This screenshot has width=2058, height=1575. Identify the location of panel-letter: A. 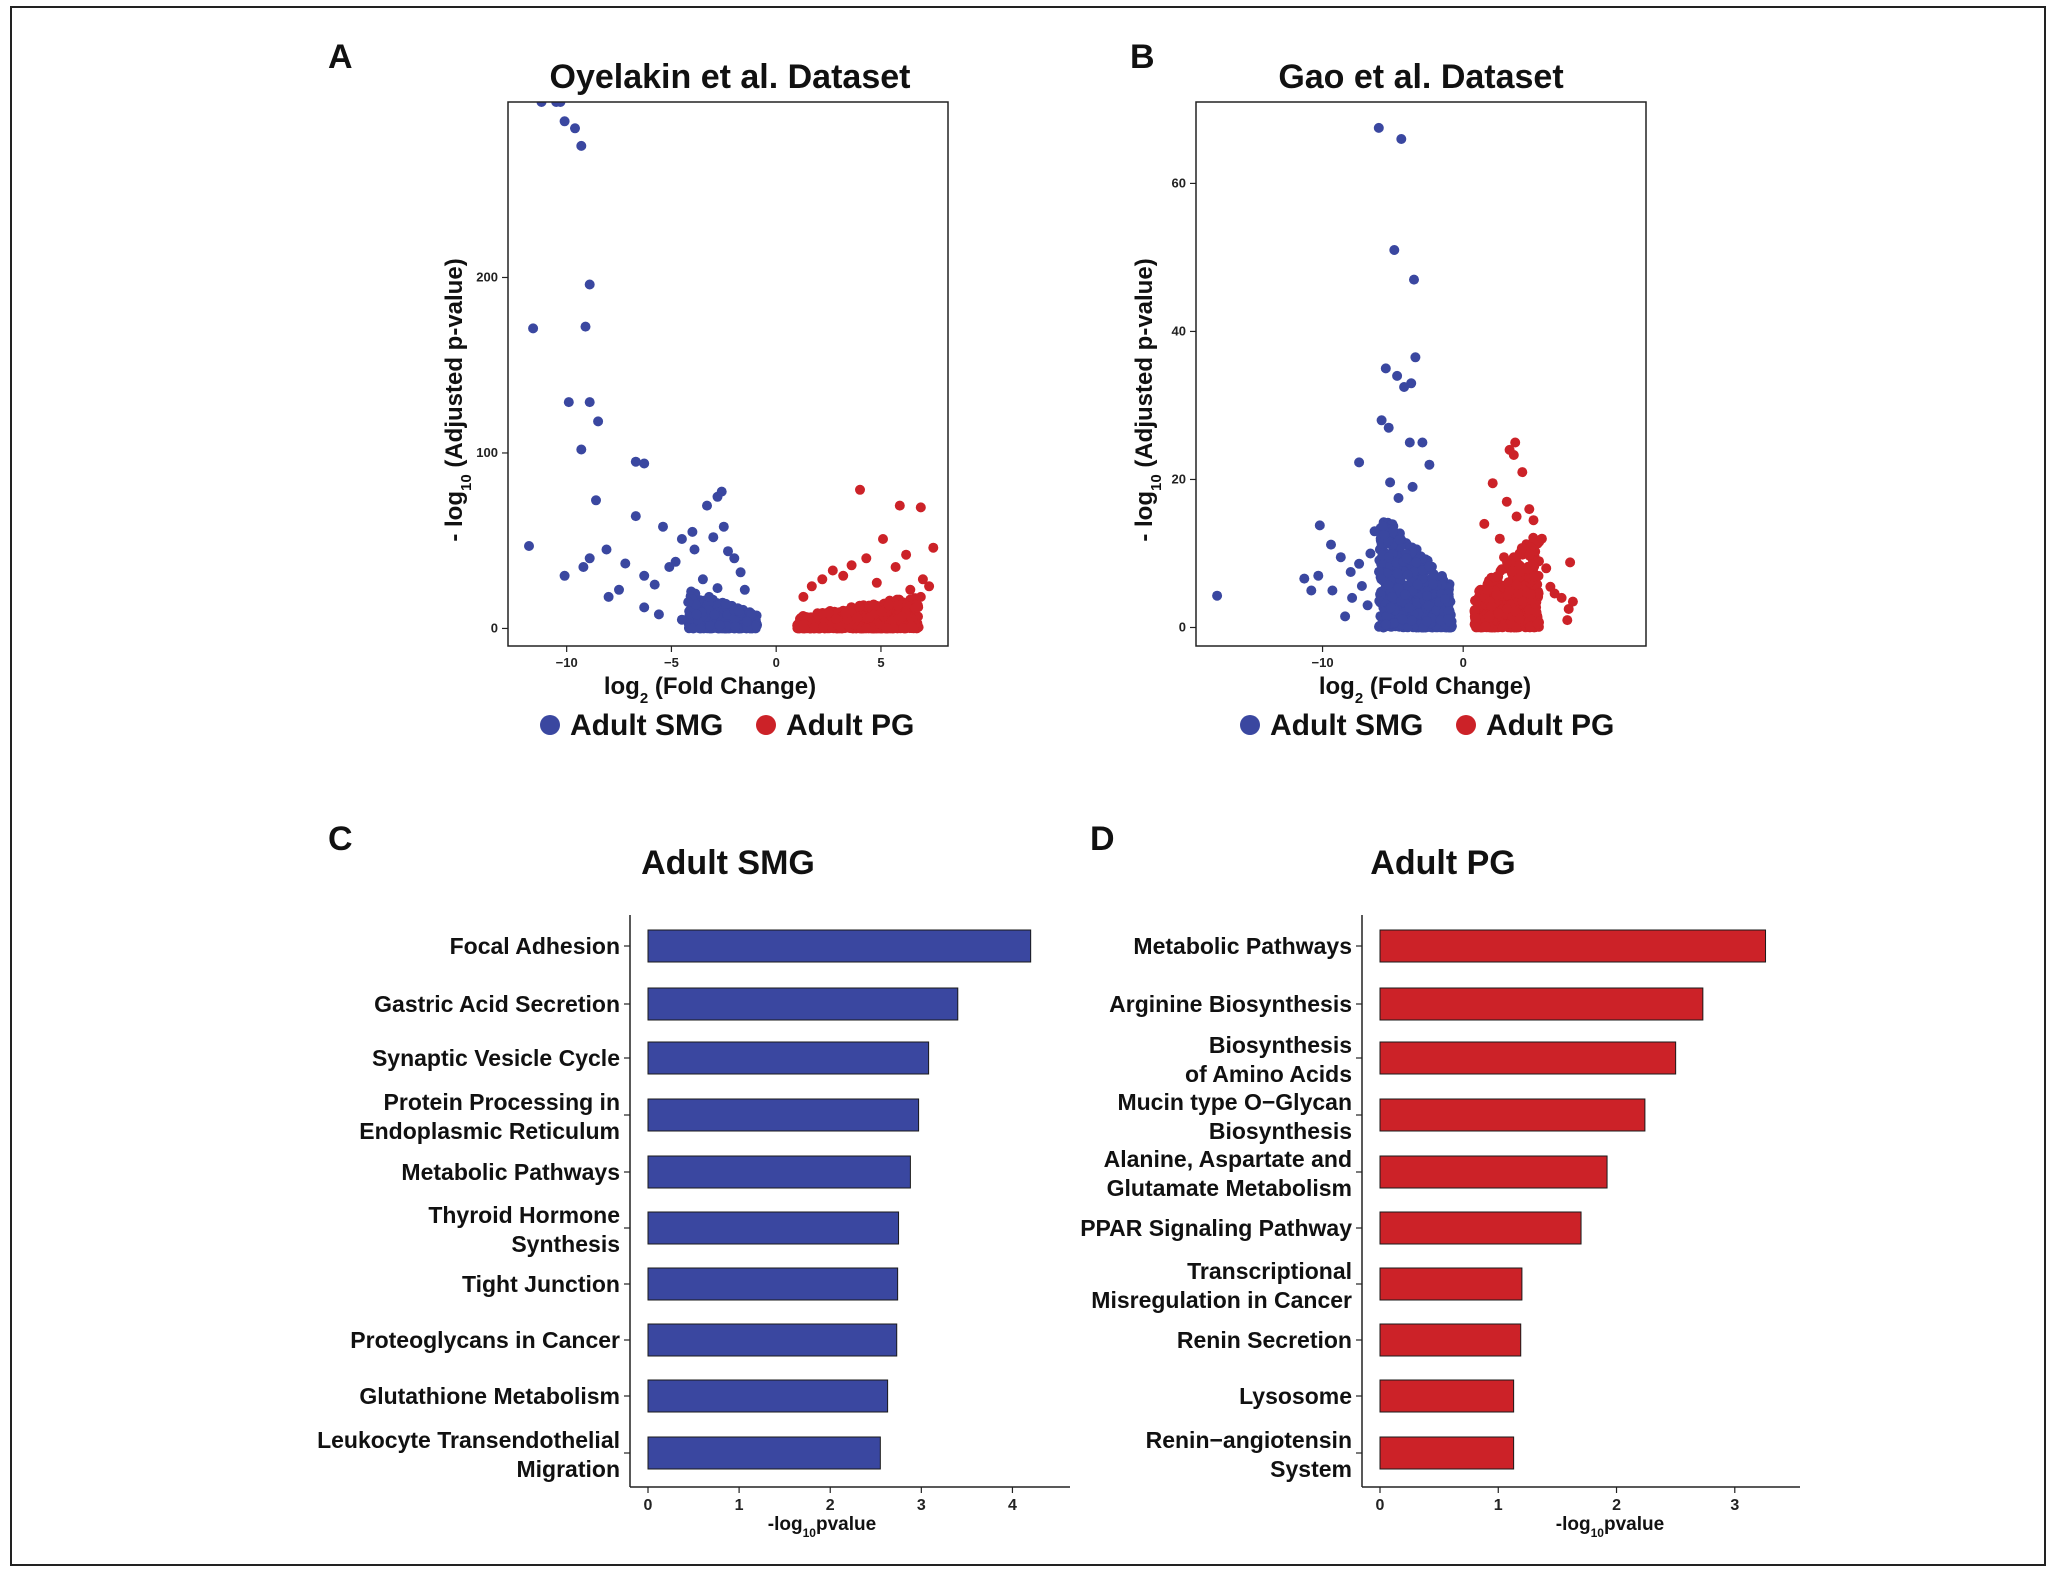
(340, 57).